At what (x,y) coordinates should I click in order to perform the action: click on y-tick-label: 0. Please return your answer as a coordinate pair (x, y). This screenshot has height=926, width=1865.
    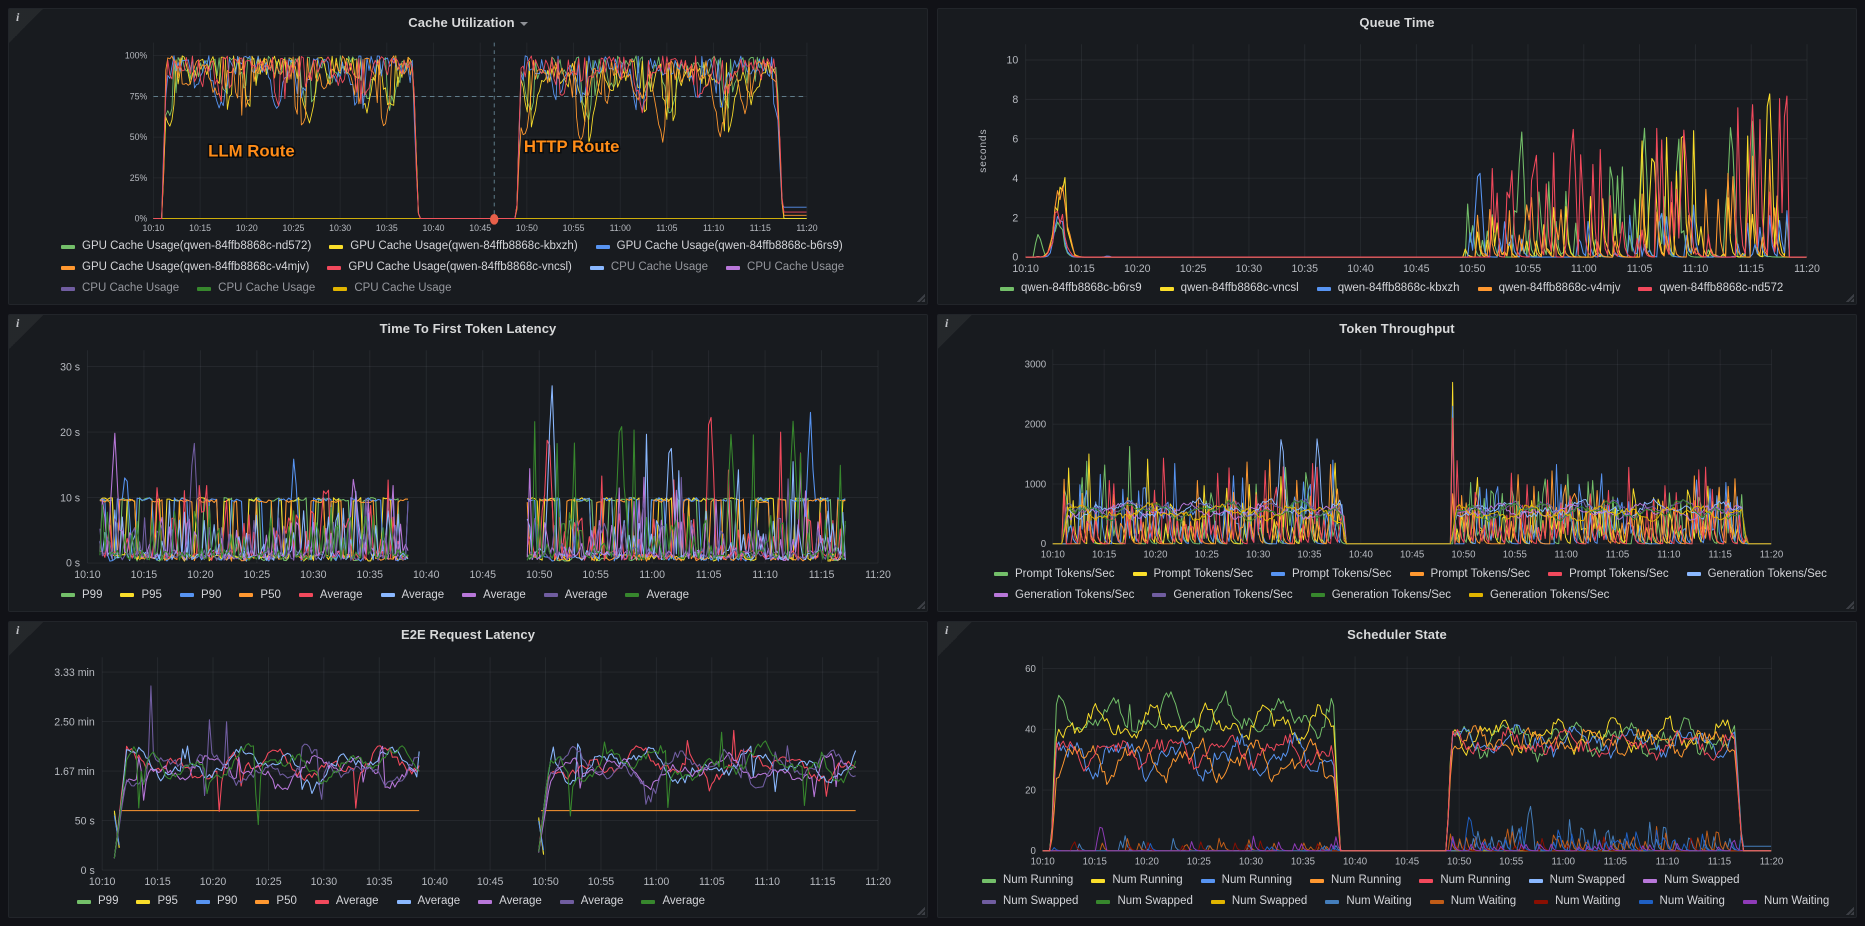
    Looking at the image, I should click on (1015, 258).